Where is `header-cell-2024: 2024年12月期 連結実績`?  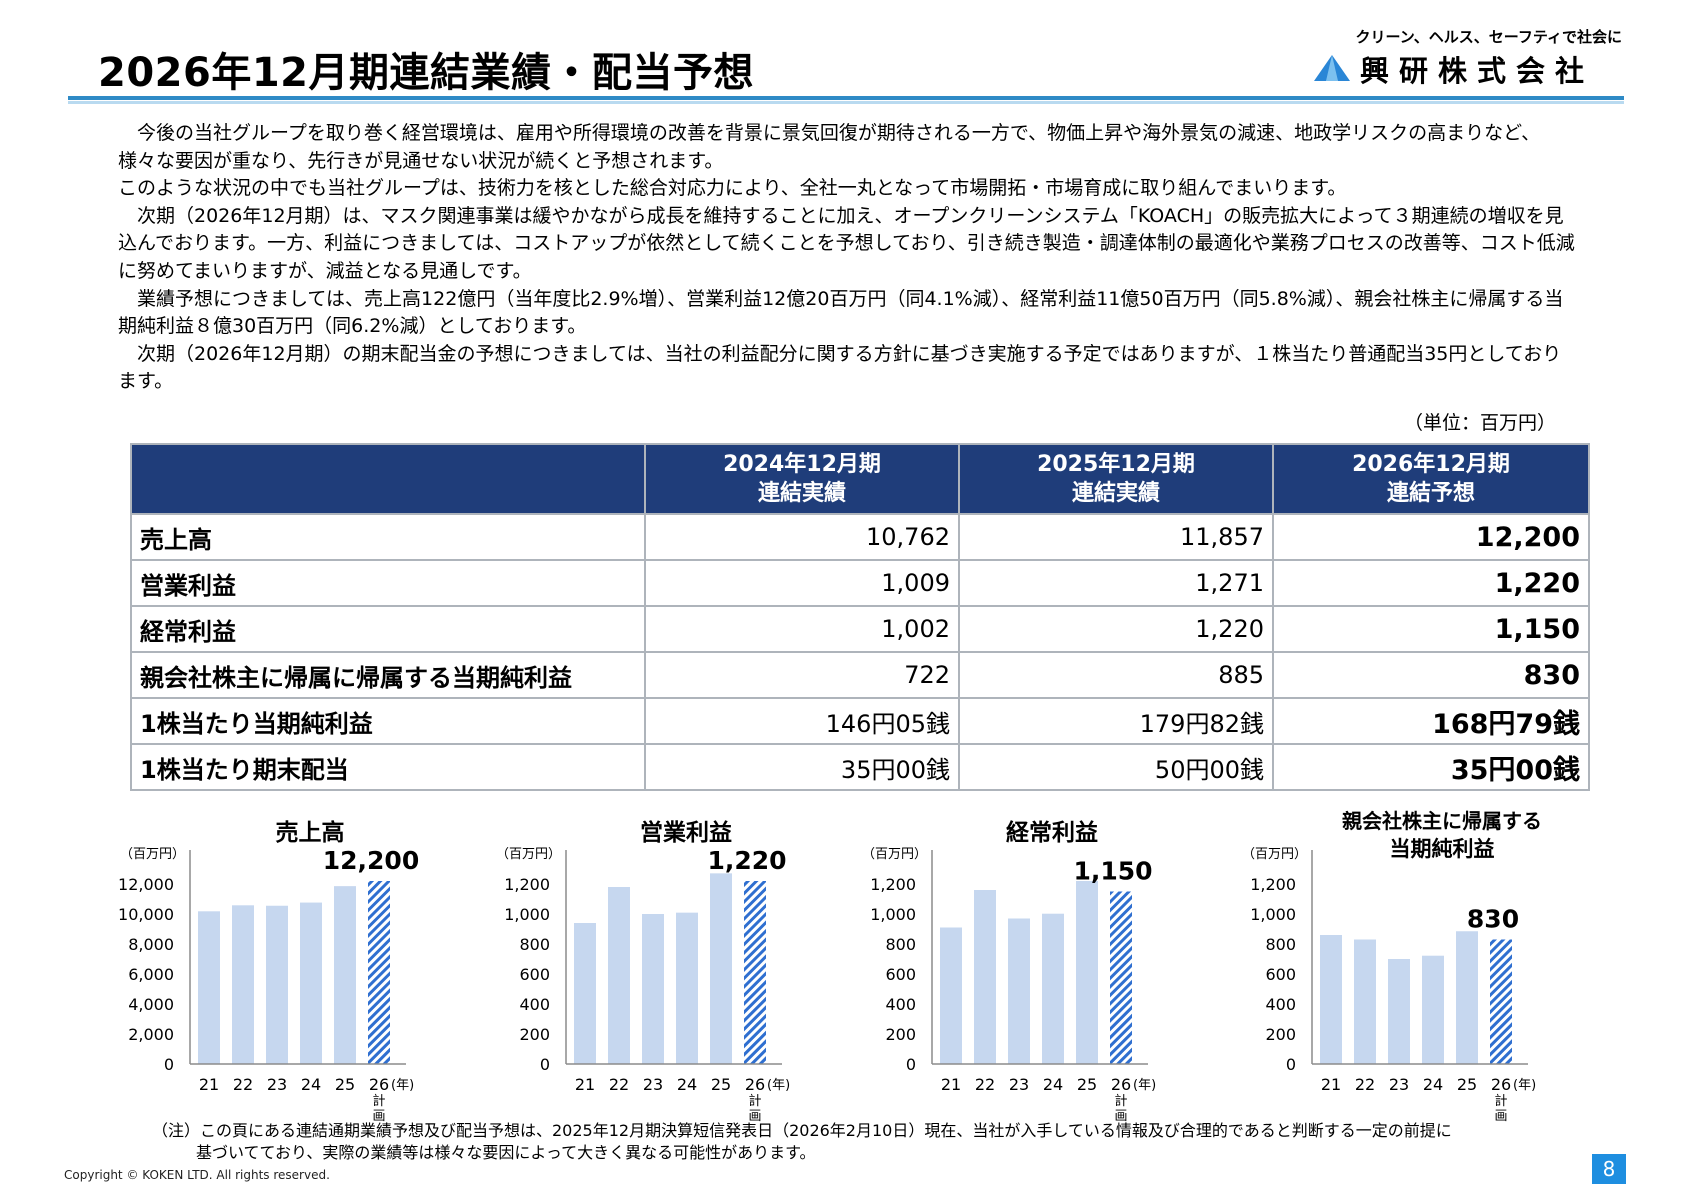
header-cell-2024: 2024年12月期 連結実績 is located at coordinates (802, 479).